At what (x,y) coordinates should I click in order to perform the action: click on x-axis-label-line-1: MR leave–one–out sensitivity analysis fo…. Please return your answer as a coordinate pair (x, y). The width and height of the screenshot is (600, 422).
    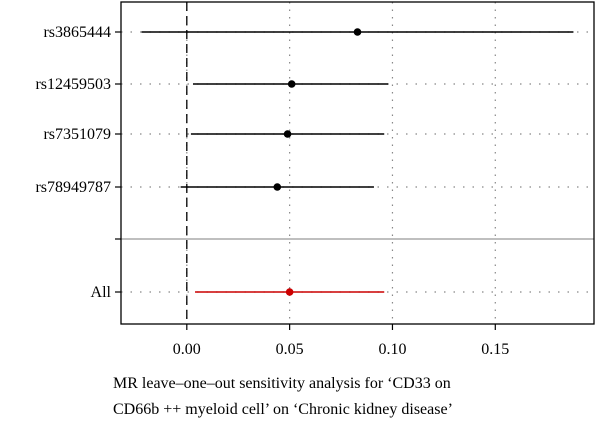
    Looking at the image, I should click on (282, 383).